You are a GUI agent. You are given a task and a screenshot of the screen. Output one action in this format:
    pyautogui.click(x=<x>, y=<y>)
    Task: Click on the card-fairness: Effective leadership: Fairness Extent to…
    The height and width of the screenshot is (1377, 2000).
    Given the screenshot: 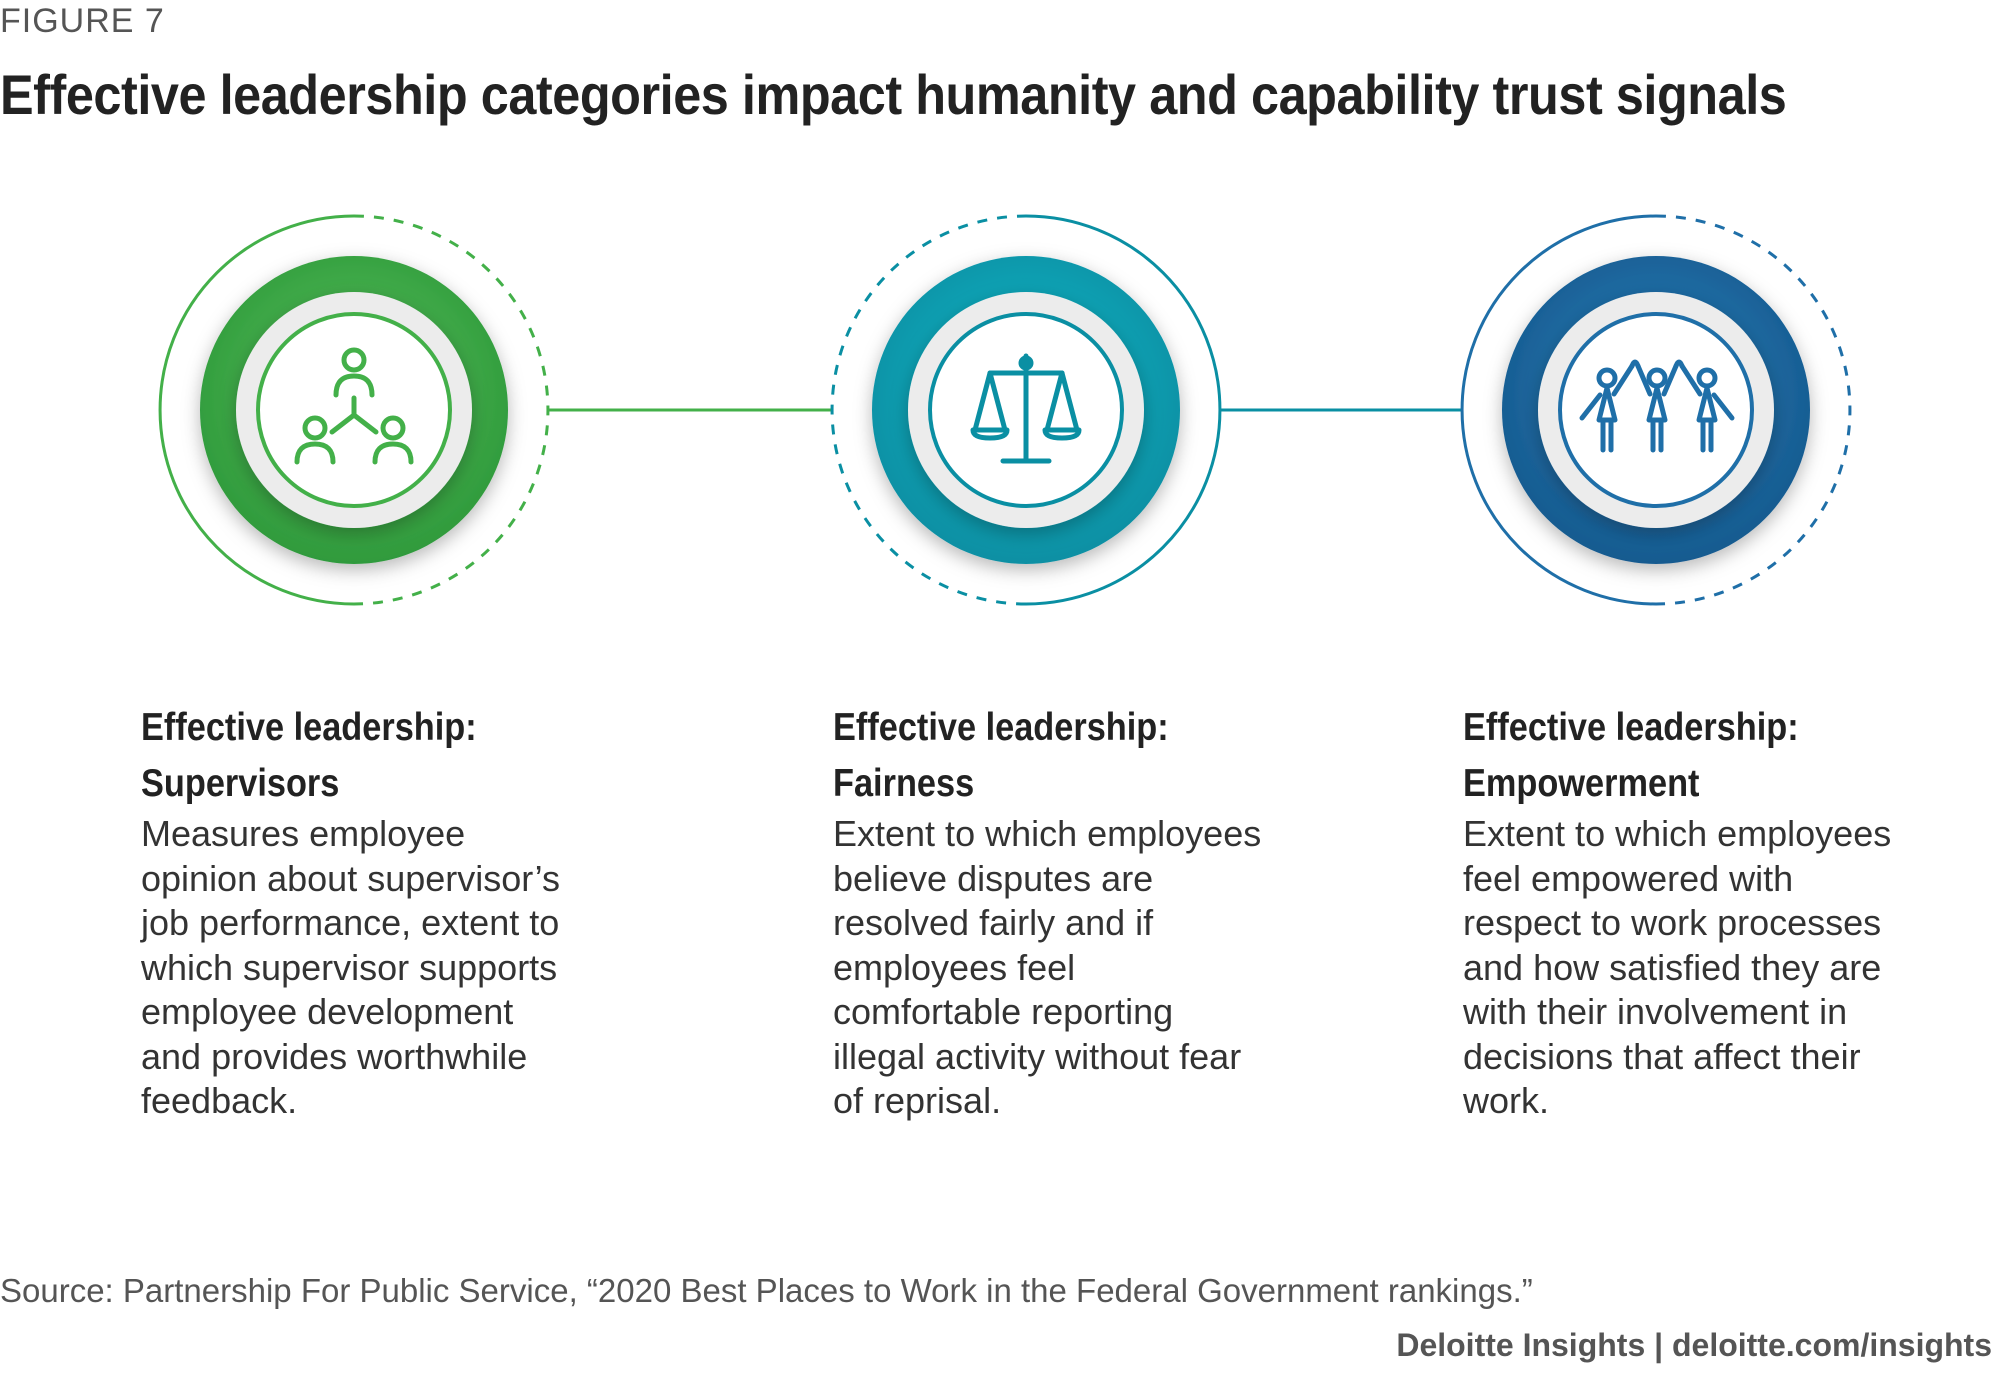 What is the action you would take?
    pyautogui.click(x=1053, y=912)
    